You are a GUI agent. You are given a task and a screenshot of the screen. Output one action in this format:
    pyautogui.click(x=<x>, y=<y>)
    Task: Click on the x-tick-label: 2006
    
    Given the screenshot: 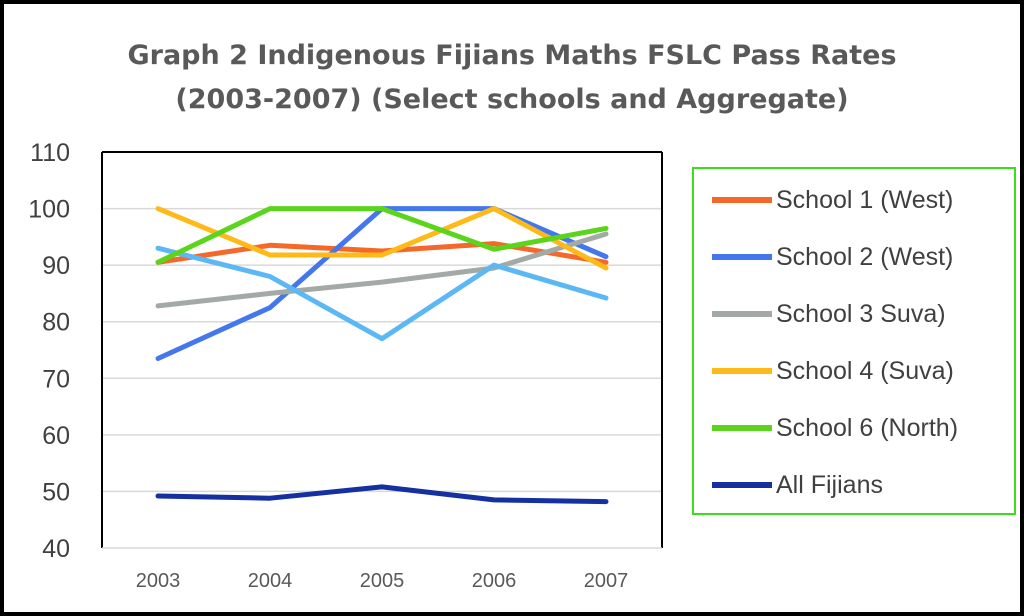 What is the action you would take?
    pyautogui.click(x=494, y=581)
    